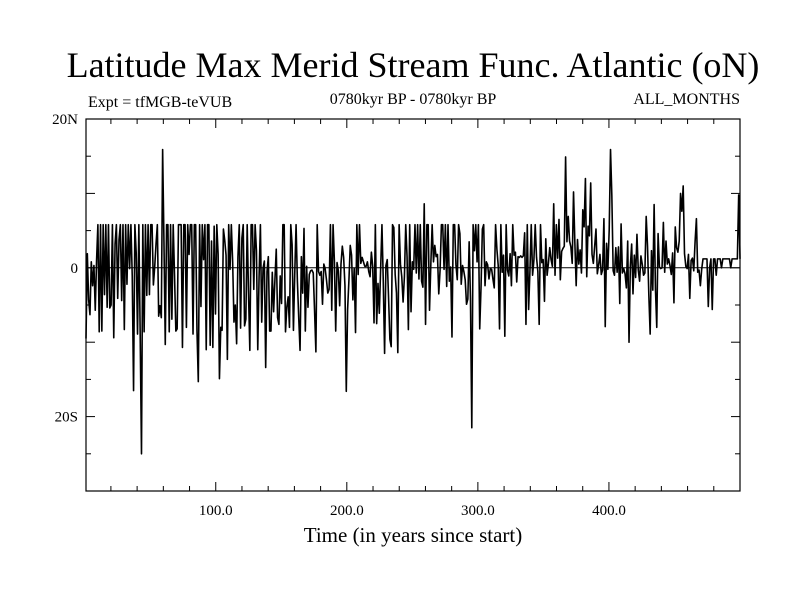  I want to click on x-tick-label: 400.0, so click(609, 511).